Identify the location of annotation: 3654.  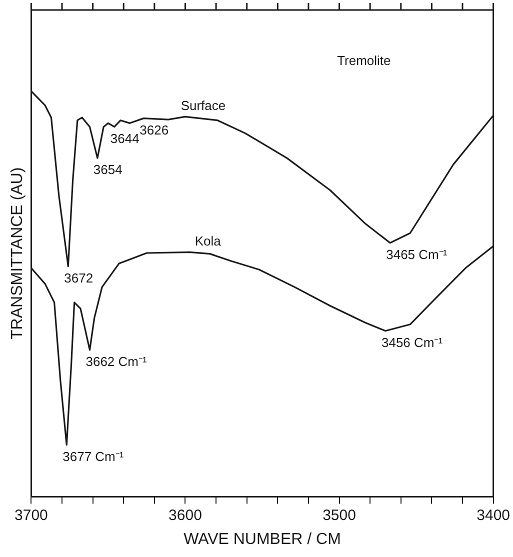
(107, 170).